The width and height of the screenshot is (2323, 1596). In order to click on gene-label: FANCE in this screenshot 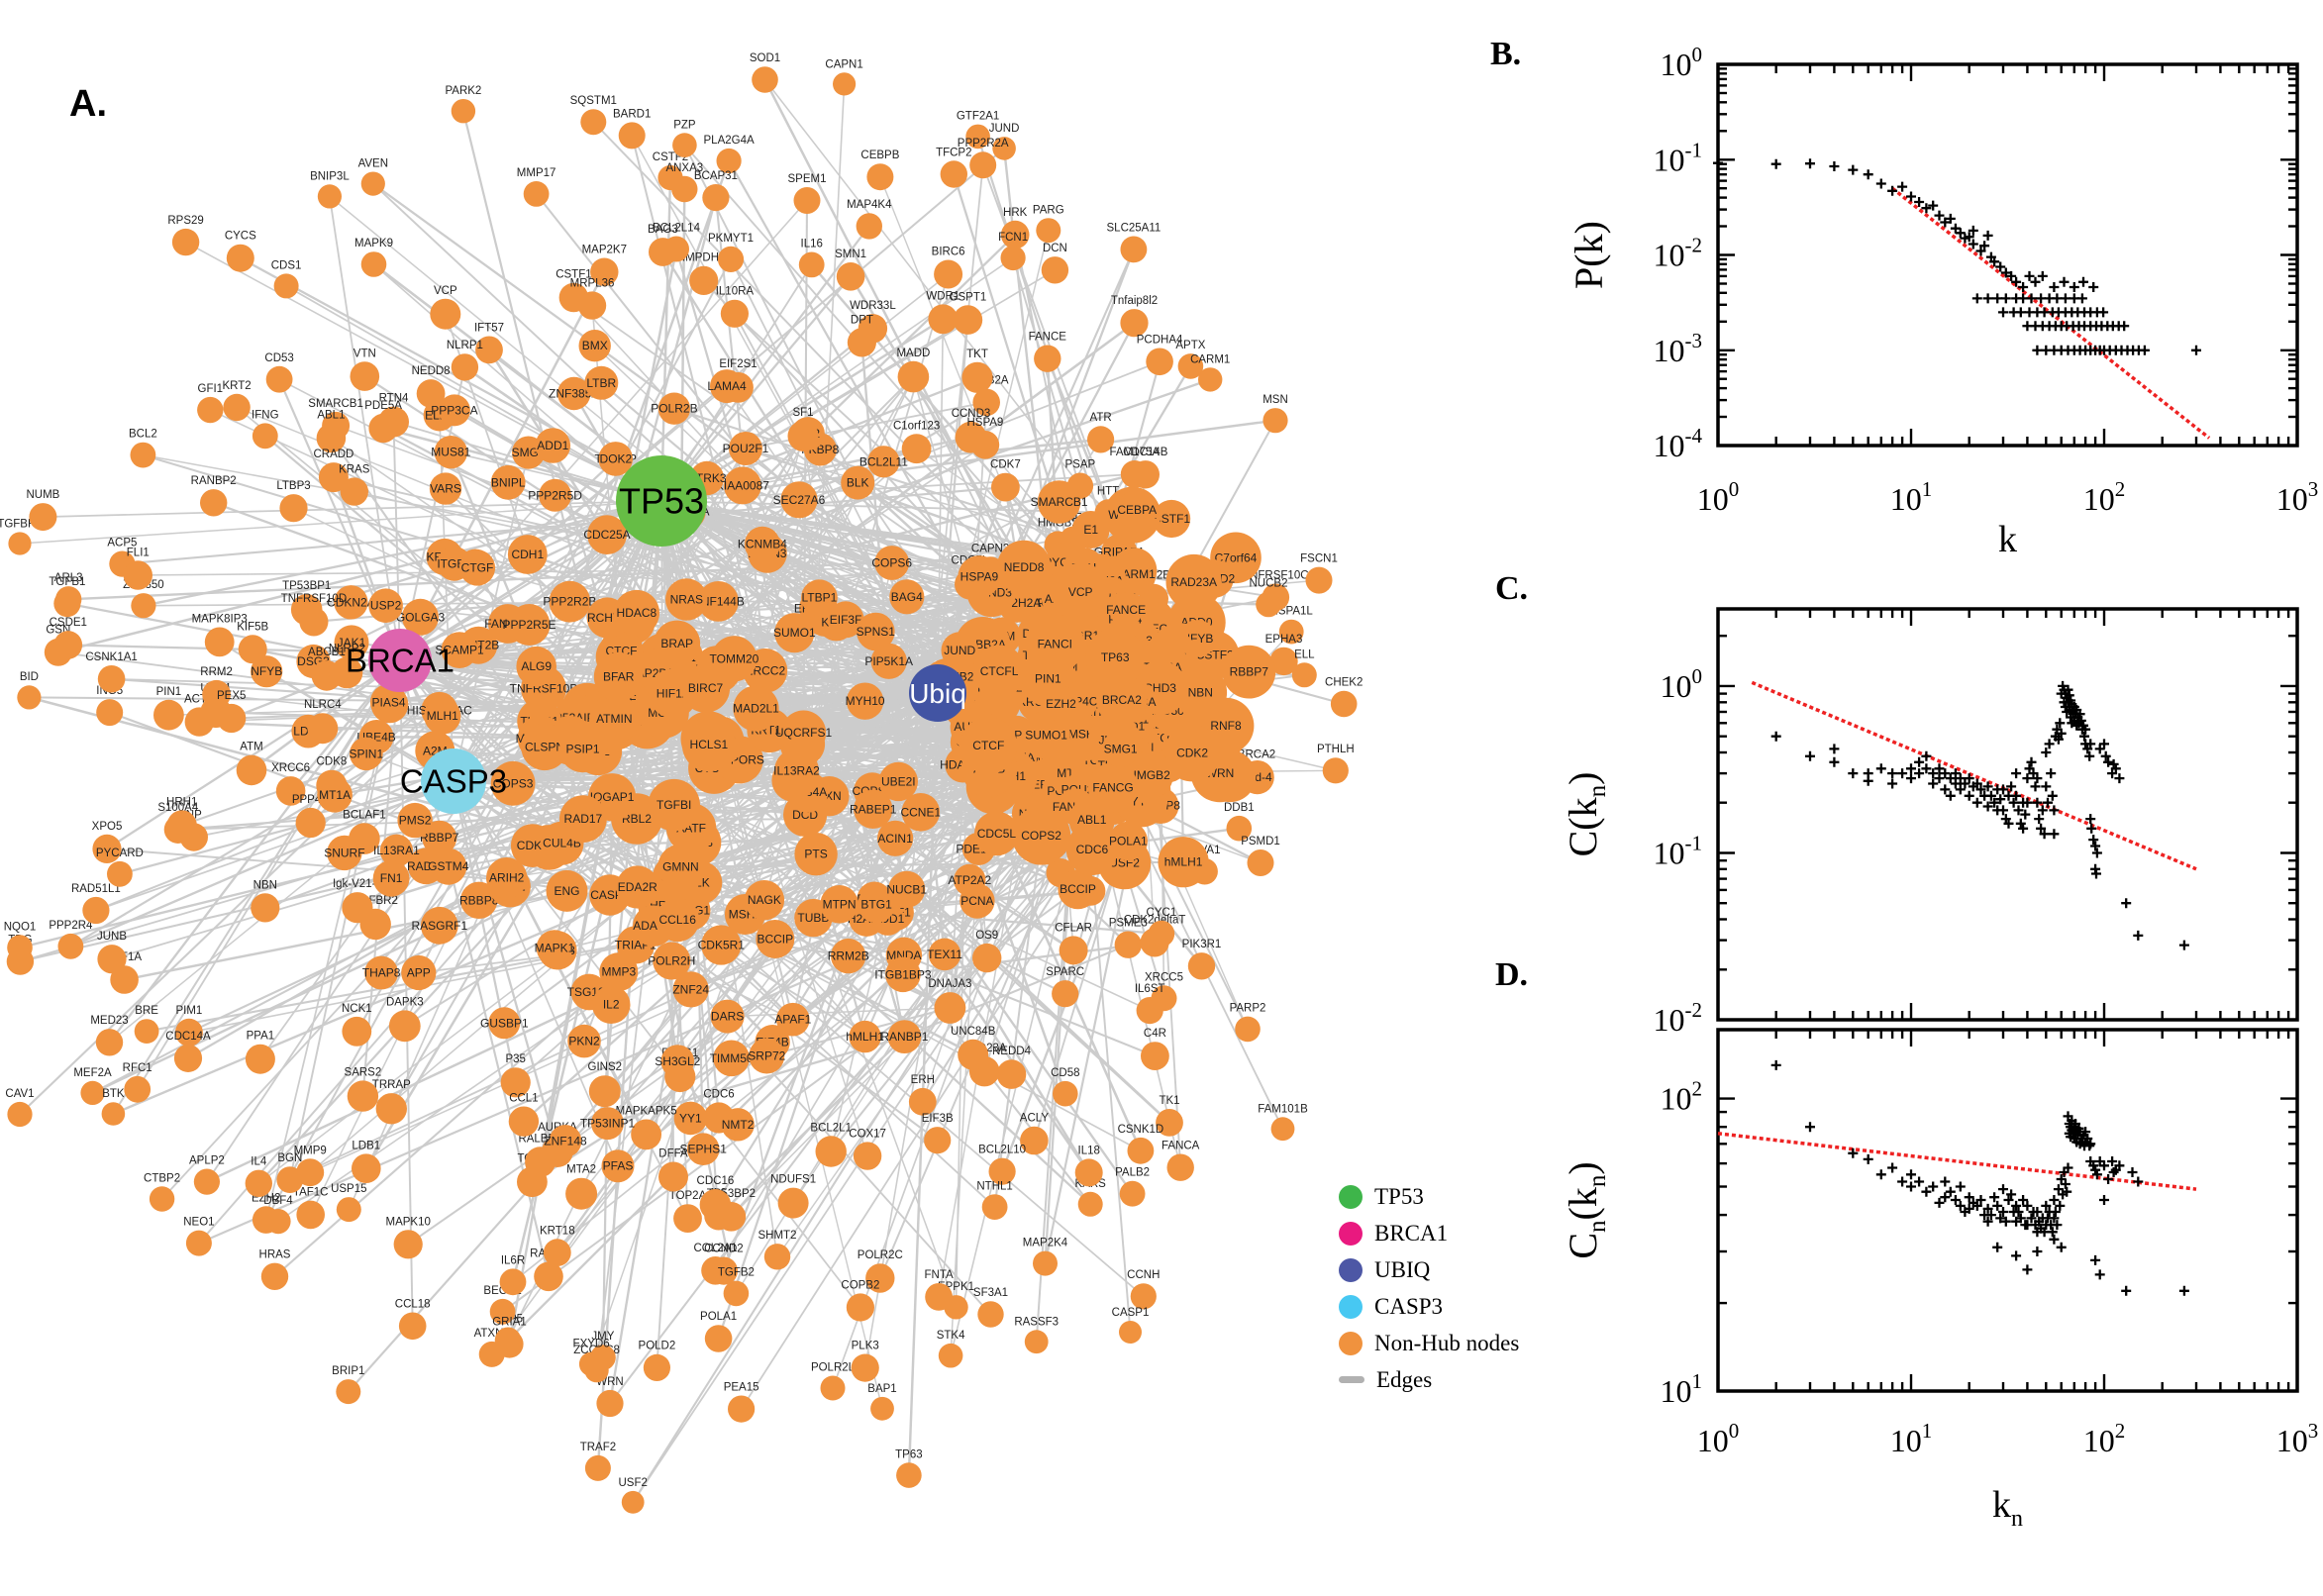, I will do `click(1126, 610)`.